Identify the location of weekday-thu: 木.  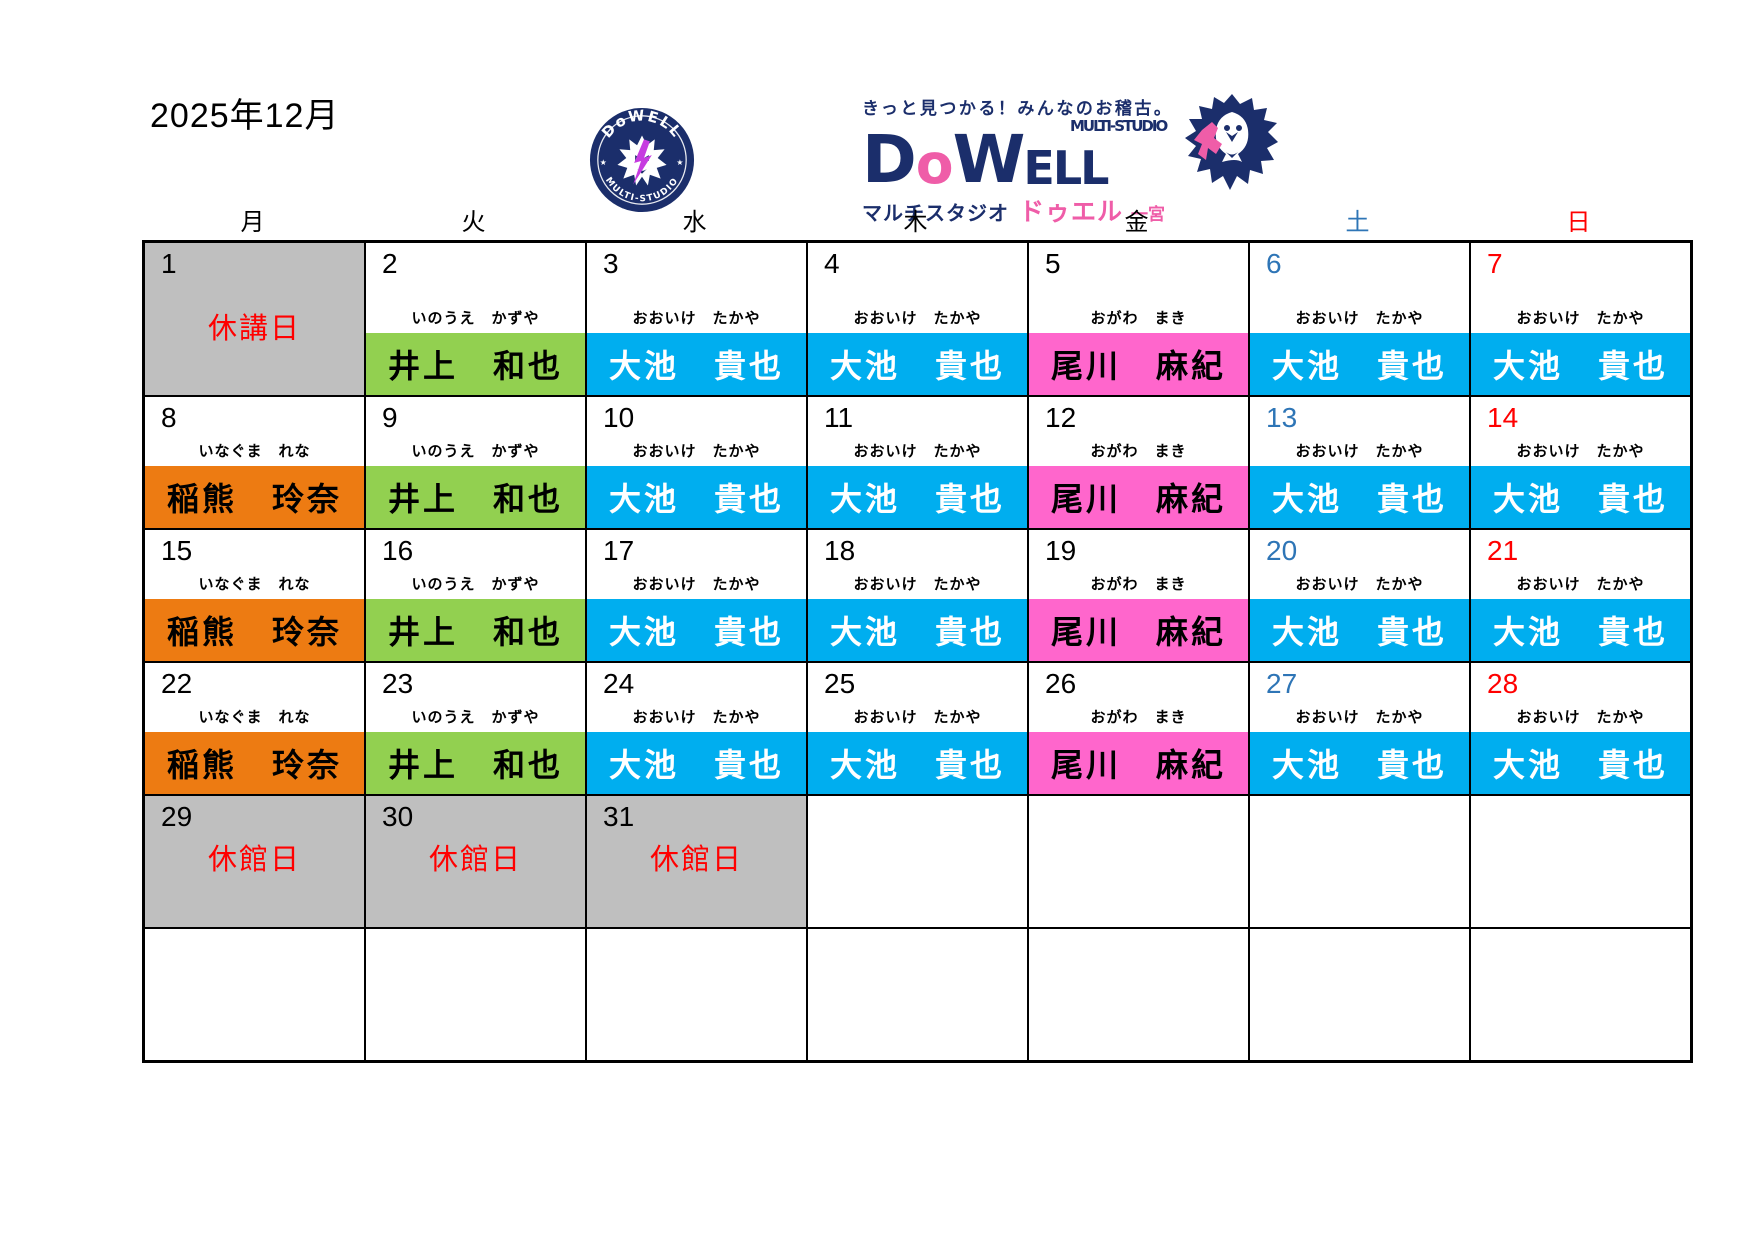
(915, 222).